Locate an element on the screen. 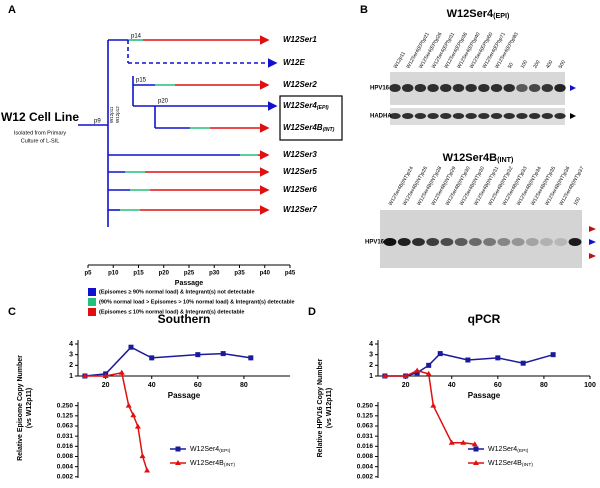 This screenshot has height=488, width=600. branch-label-main: W12Ser4 is located at coordinates (300, 105).